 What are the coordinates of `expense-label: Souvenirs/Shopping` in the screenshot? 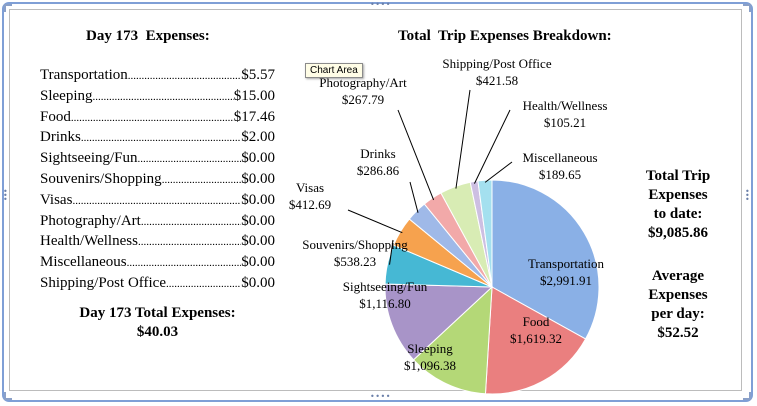 It's located at (101, 178).